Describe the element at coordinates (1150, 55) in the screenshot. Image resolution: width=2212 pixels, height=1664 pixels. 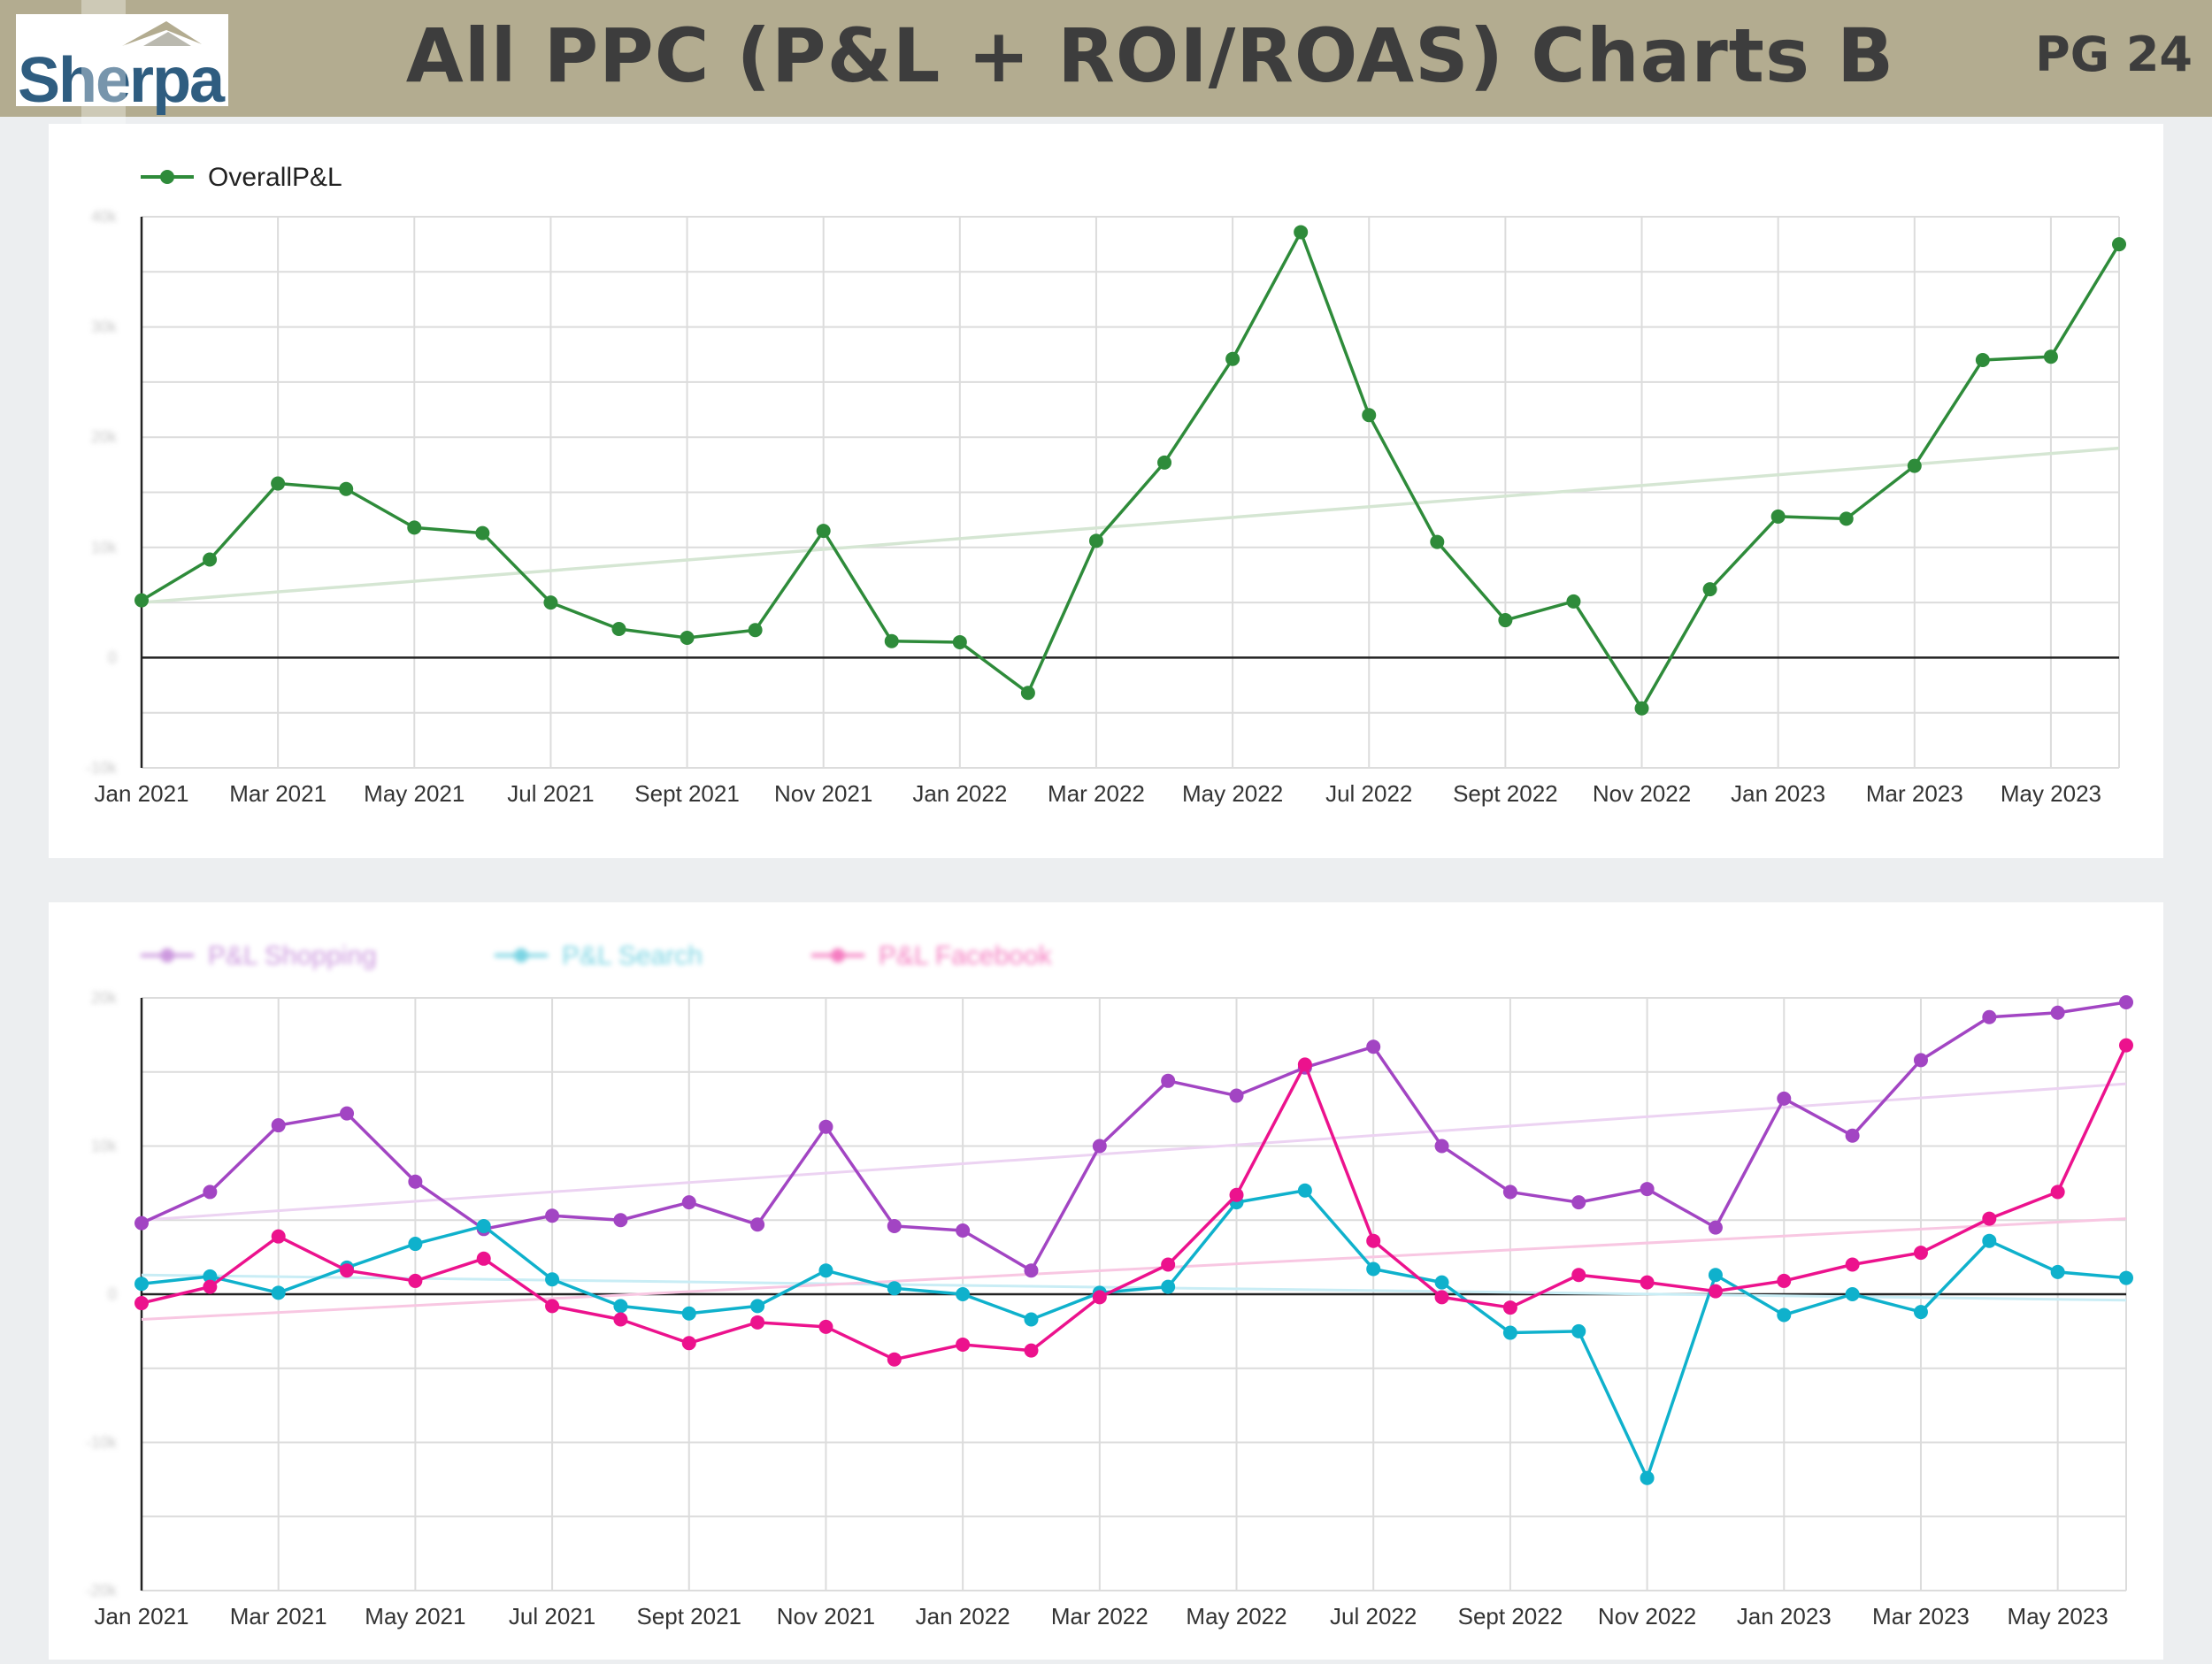
I see `page-title: All PPC (P&L + ROI/ROAS) Charts B` at that location.